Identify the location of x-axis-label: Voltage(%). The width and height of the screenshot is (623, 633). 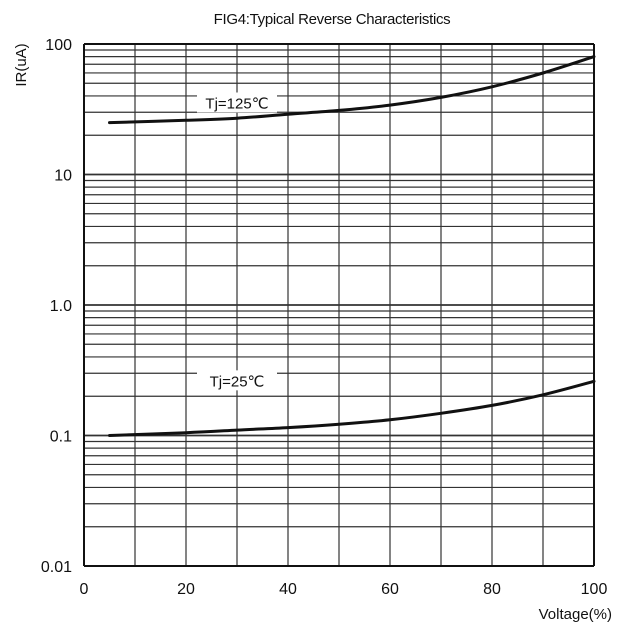
(575, 614).